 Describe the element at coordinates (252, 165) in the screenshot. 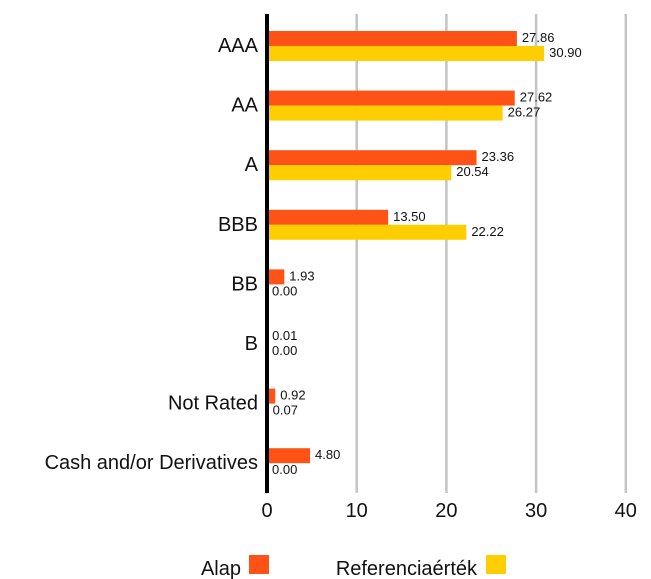

I see `category-label-a: A` at that location.